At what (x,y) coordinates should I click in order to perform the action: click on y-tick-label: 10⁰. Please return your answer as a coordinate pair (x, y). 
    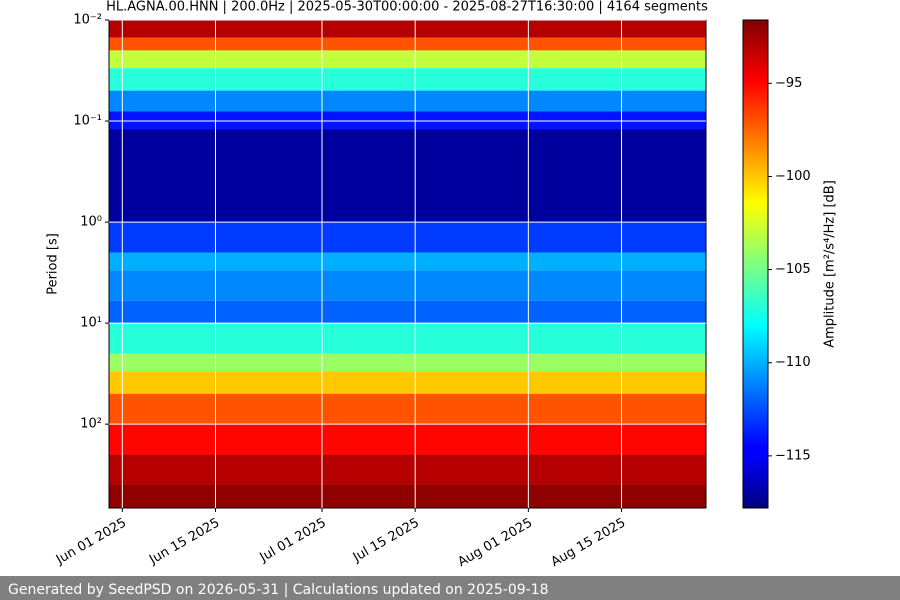
    Looking at the image, I should click on (91, 222).